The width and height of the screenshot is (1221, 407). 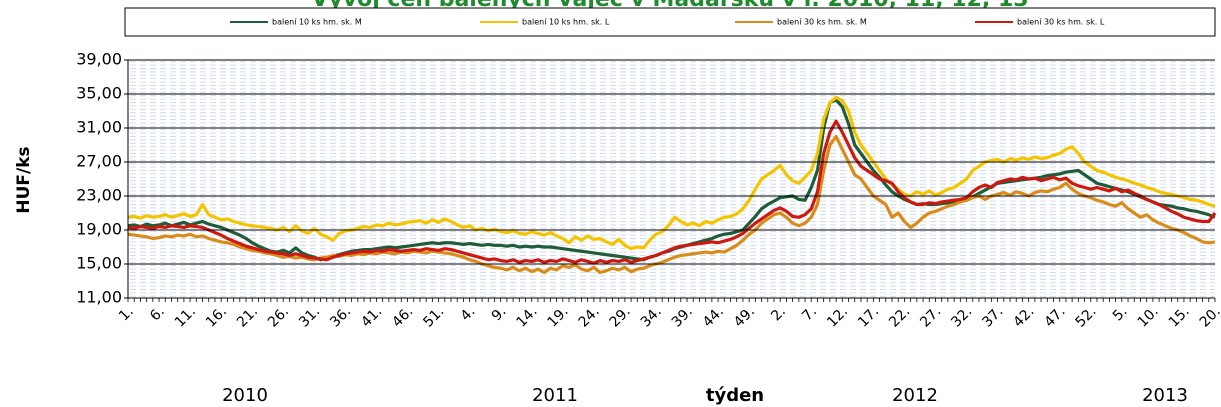 I want to click on y-tick-label: 27,00, so click(x=99, y=161).